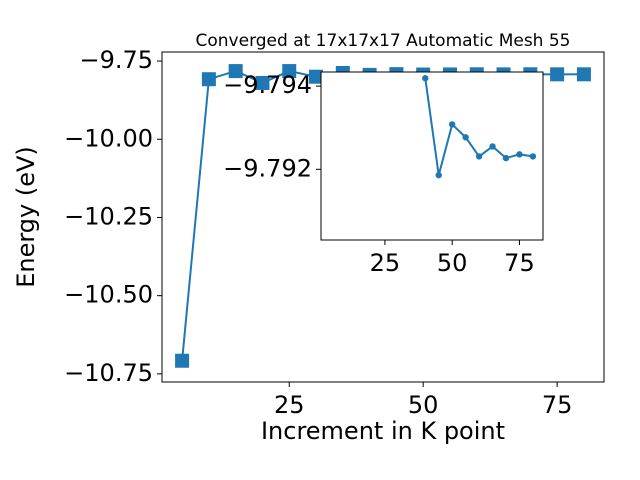 The width and height of the screenshot is (640, 480). I want to click on y-tick-label: −10.00, so click(108, 138).